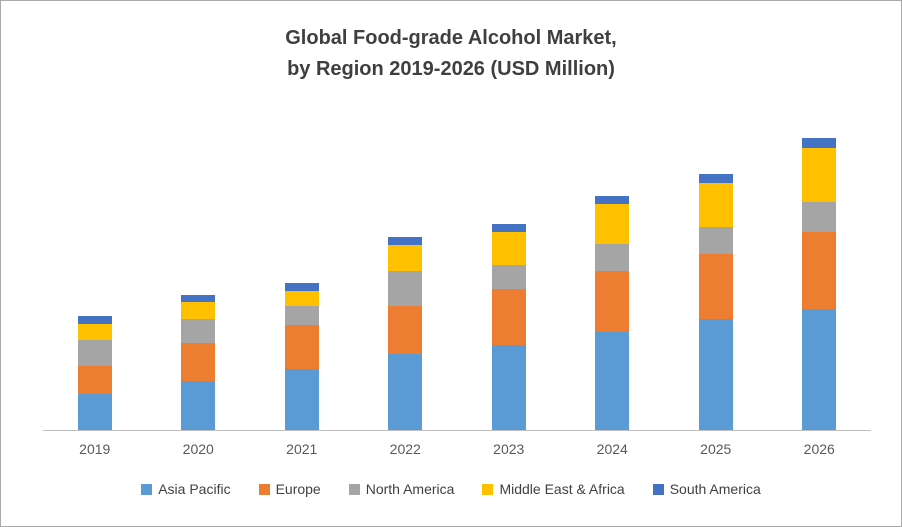  I want to click on legend-label: North America, so click(410, 489).